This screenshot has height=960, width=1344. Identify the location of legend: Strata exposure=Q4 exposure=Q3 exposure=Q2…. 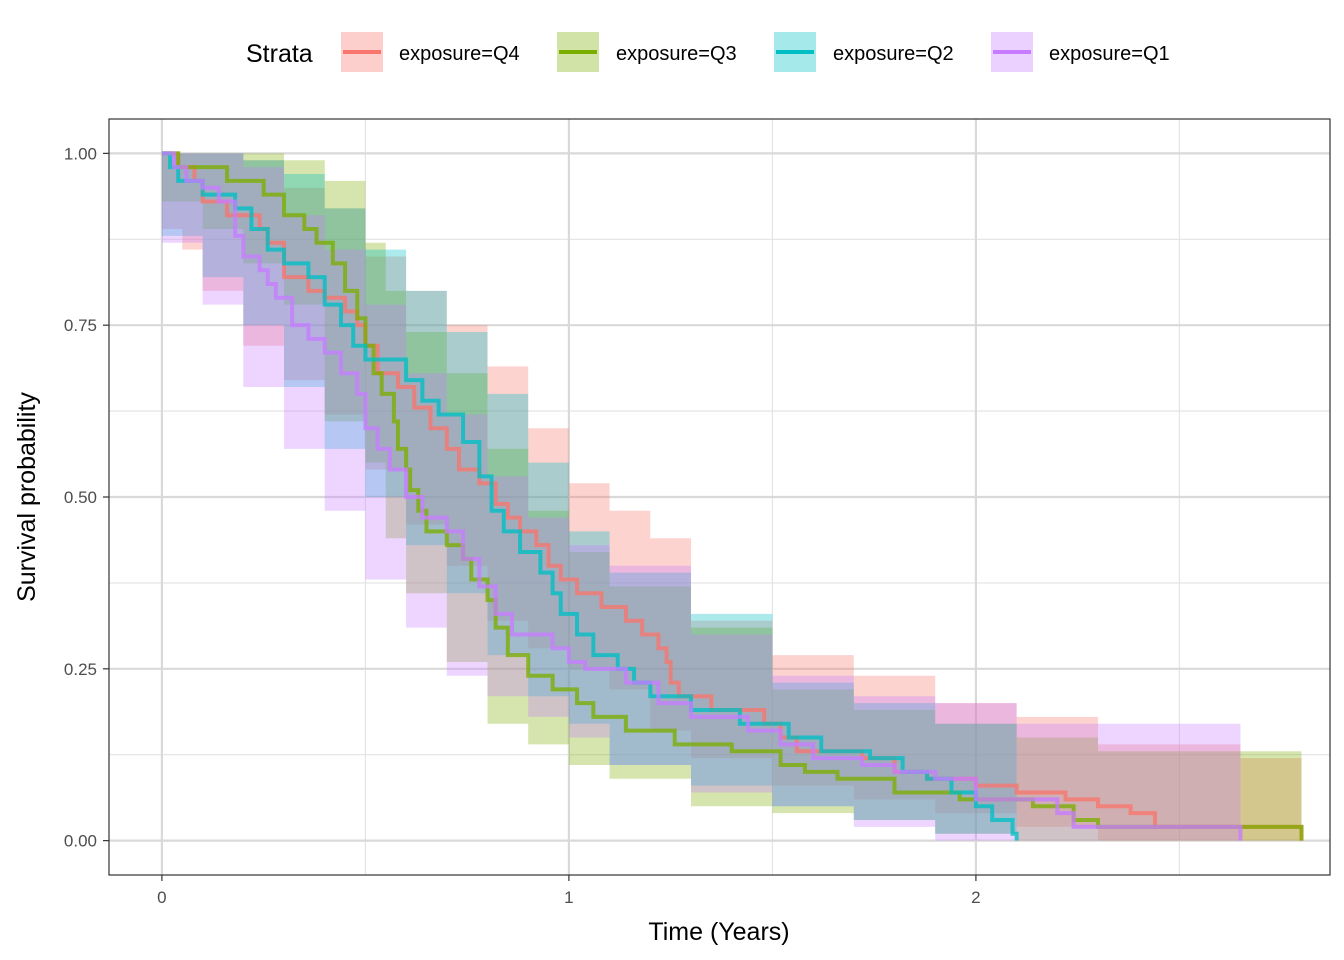
(708, 52).